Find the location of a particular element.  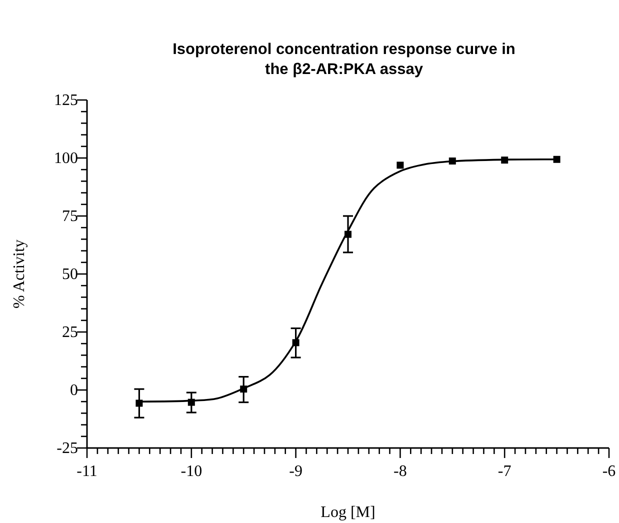

y-tick-label: 50 is located at coordinates (70, 274).